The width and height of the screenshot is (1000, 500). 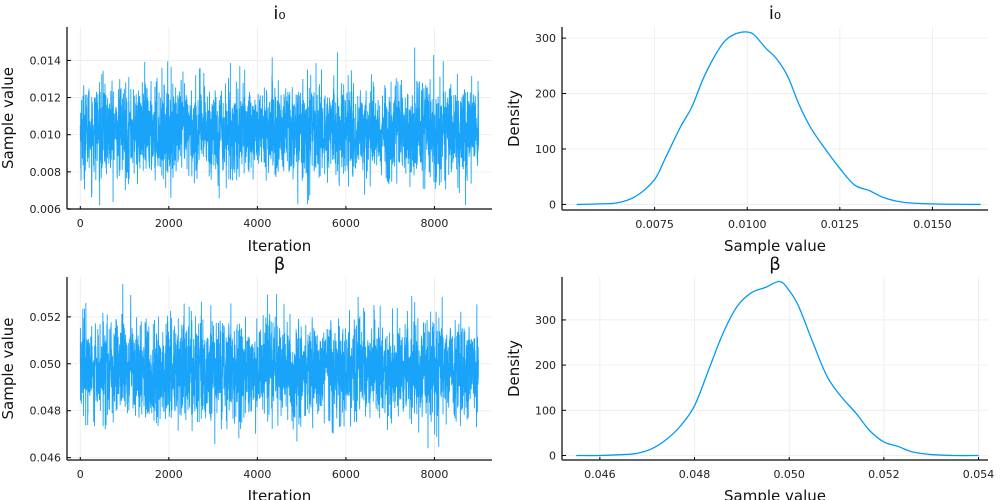 I want to click on y-tick-label: 0.048, so click(x=46, y=411).